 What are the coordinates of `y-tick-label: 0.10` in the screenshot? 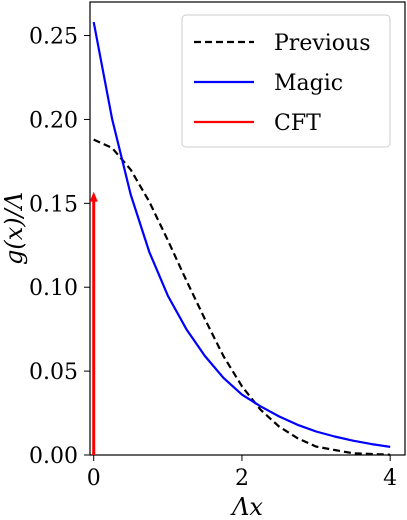 It's located at (53, 288).